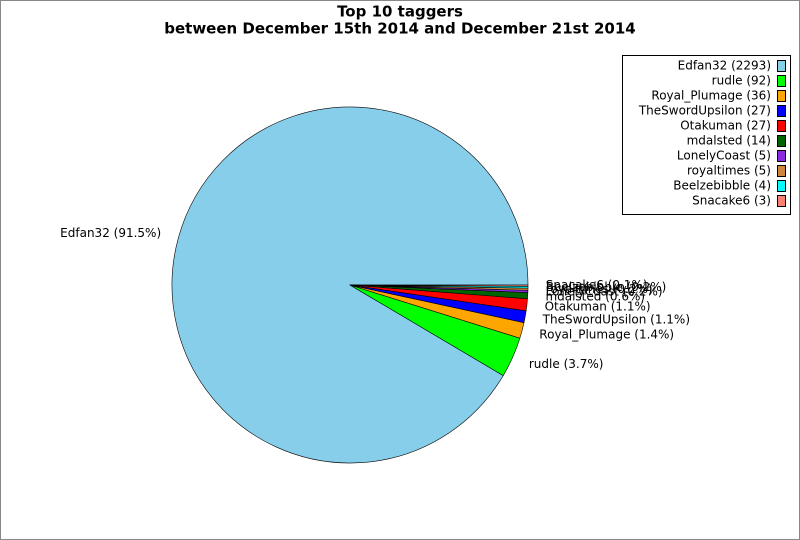 The height and width of the screenshot is (540, 800). I want to click on legend-label: Otakuman (27), so click(725, 126).